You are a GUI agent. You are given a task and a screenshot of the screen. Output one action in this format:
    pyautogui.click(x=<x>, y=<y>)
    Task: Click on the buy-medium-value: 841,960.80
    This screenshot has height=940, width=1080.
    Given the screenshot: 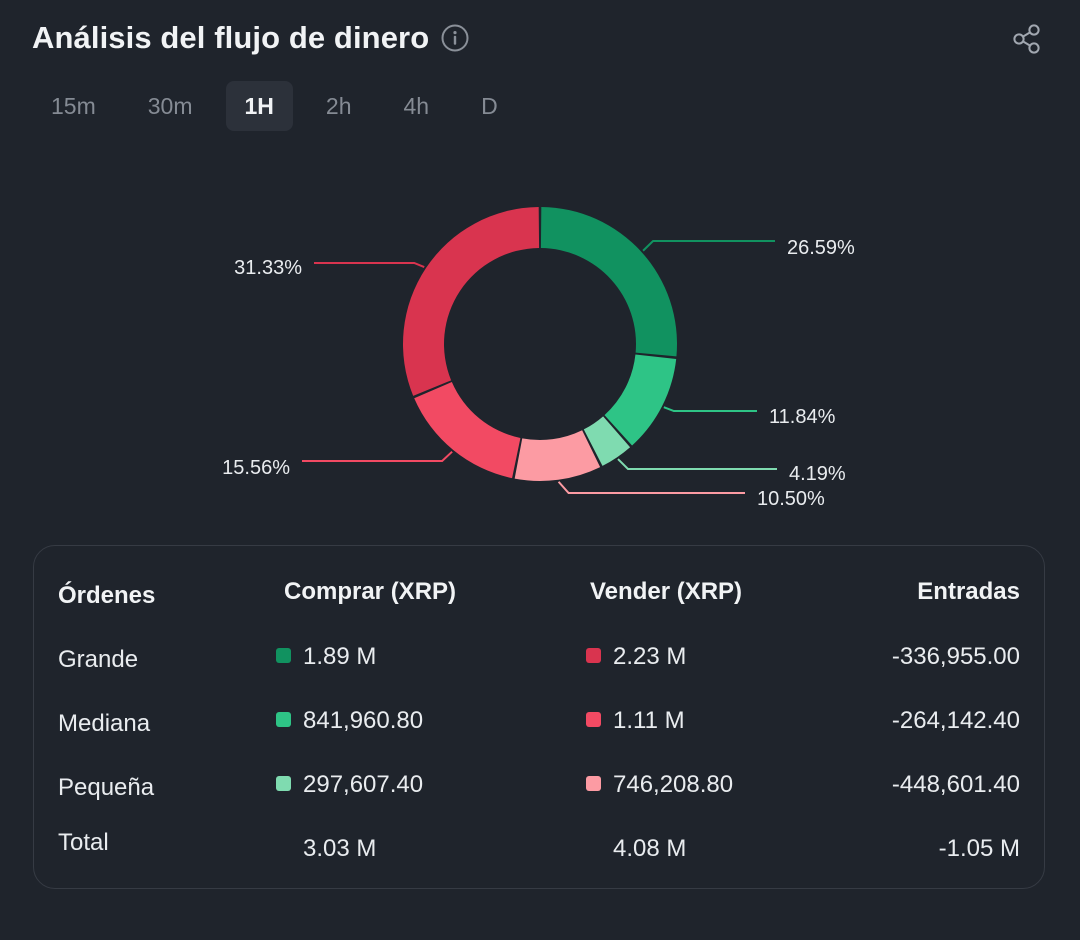 What is the action you would take?
    pyautogui.click(x=349, y=721)
    